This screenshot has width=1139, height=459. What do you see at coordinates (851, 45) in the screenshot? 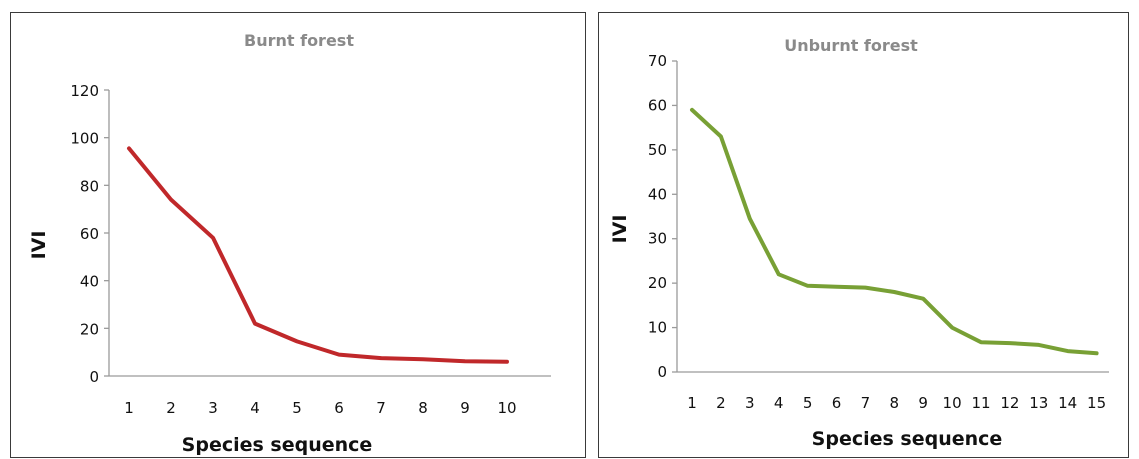
I see `chart-title: Unburnt forest` at bounding box center [851, 45].